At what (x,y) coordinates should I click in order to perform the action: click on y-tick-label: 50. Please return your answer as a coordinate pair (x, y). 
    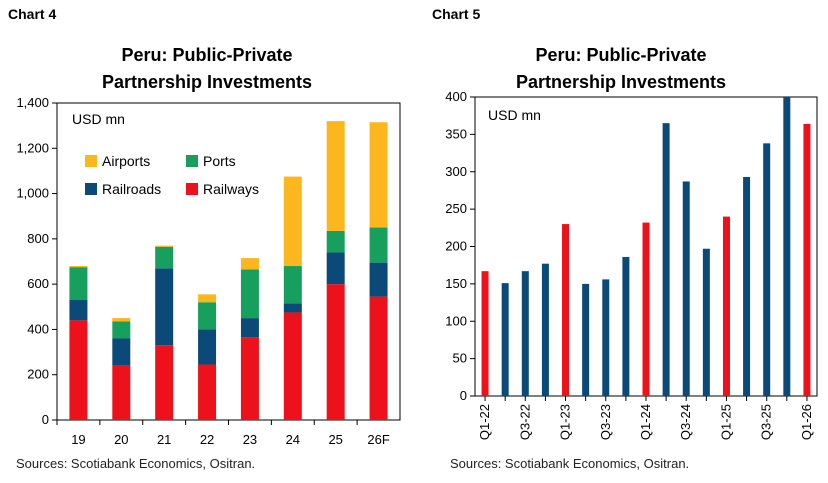
    Looking at the image, I should click on (460, 358).